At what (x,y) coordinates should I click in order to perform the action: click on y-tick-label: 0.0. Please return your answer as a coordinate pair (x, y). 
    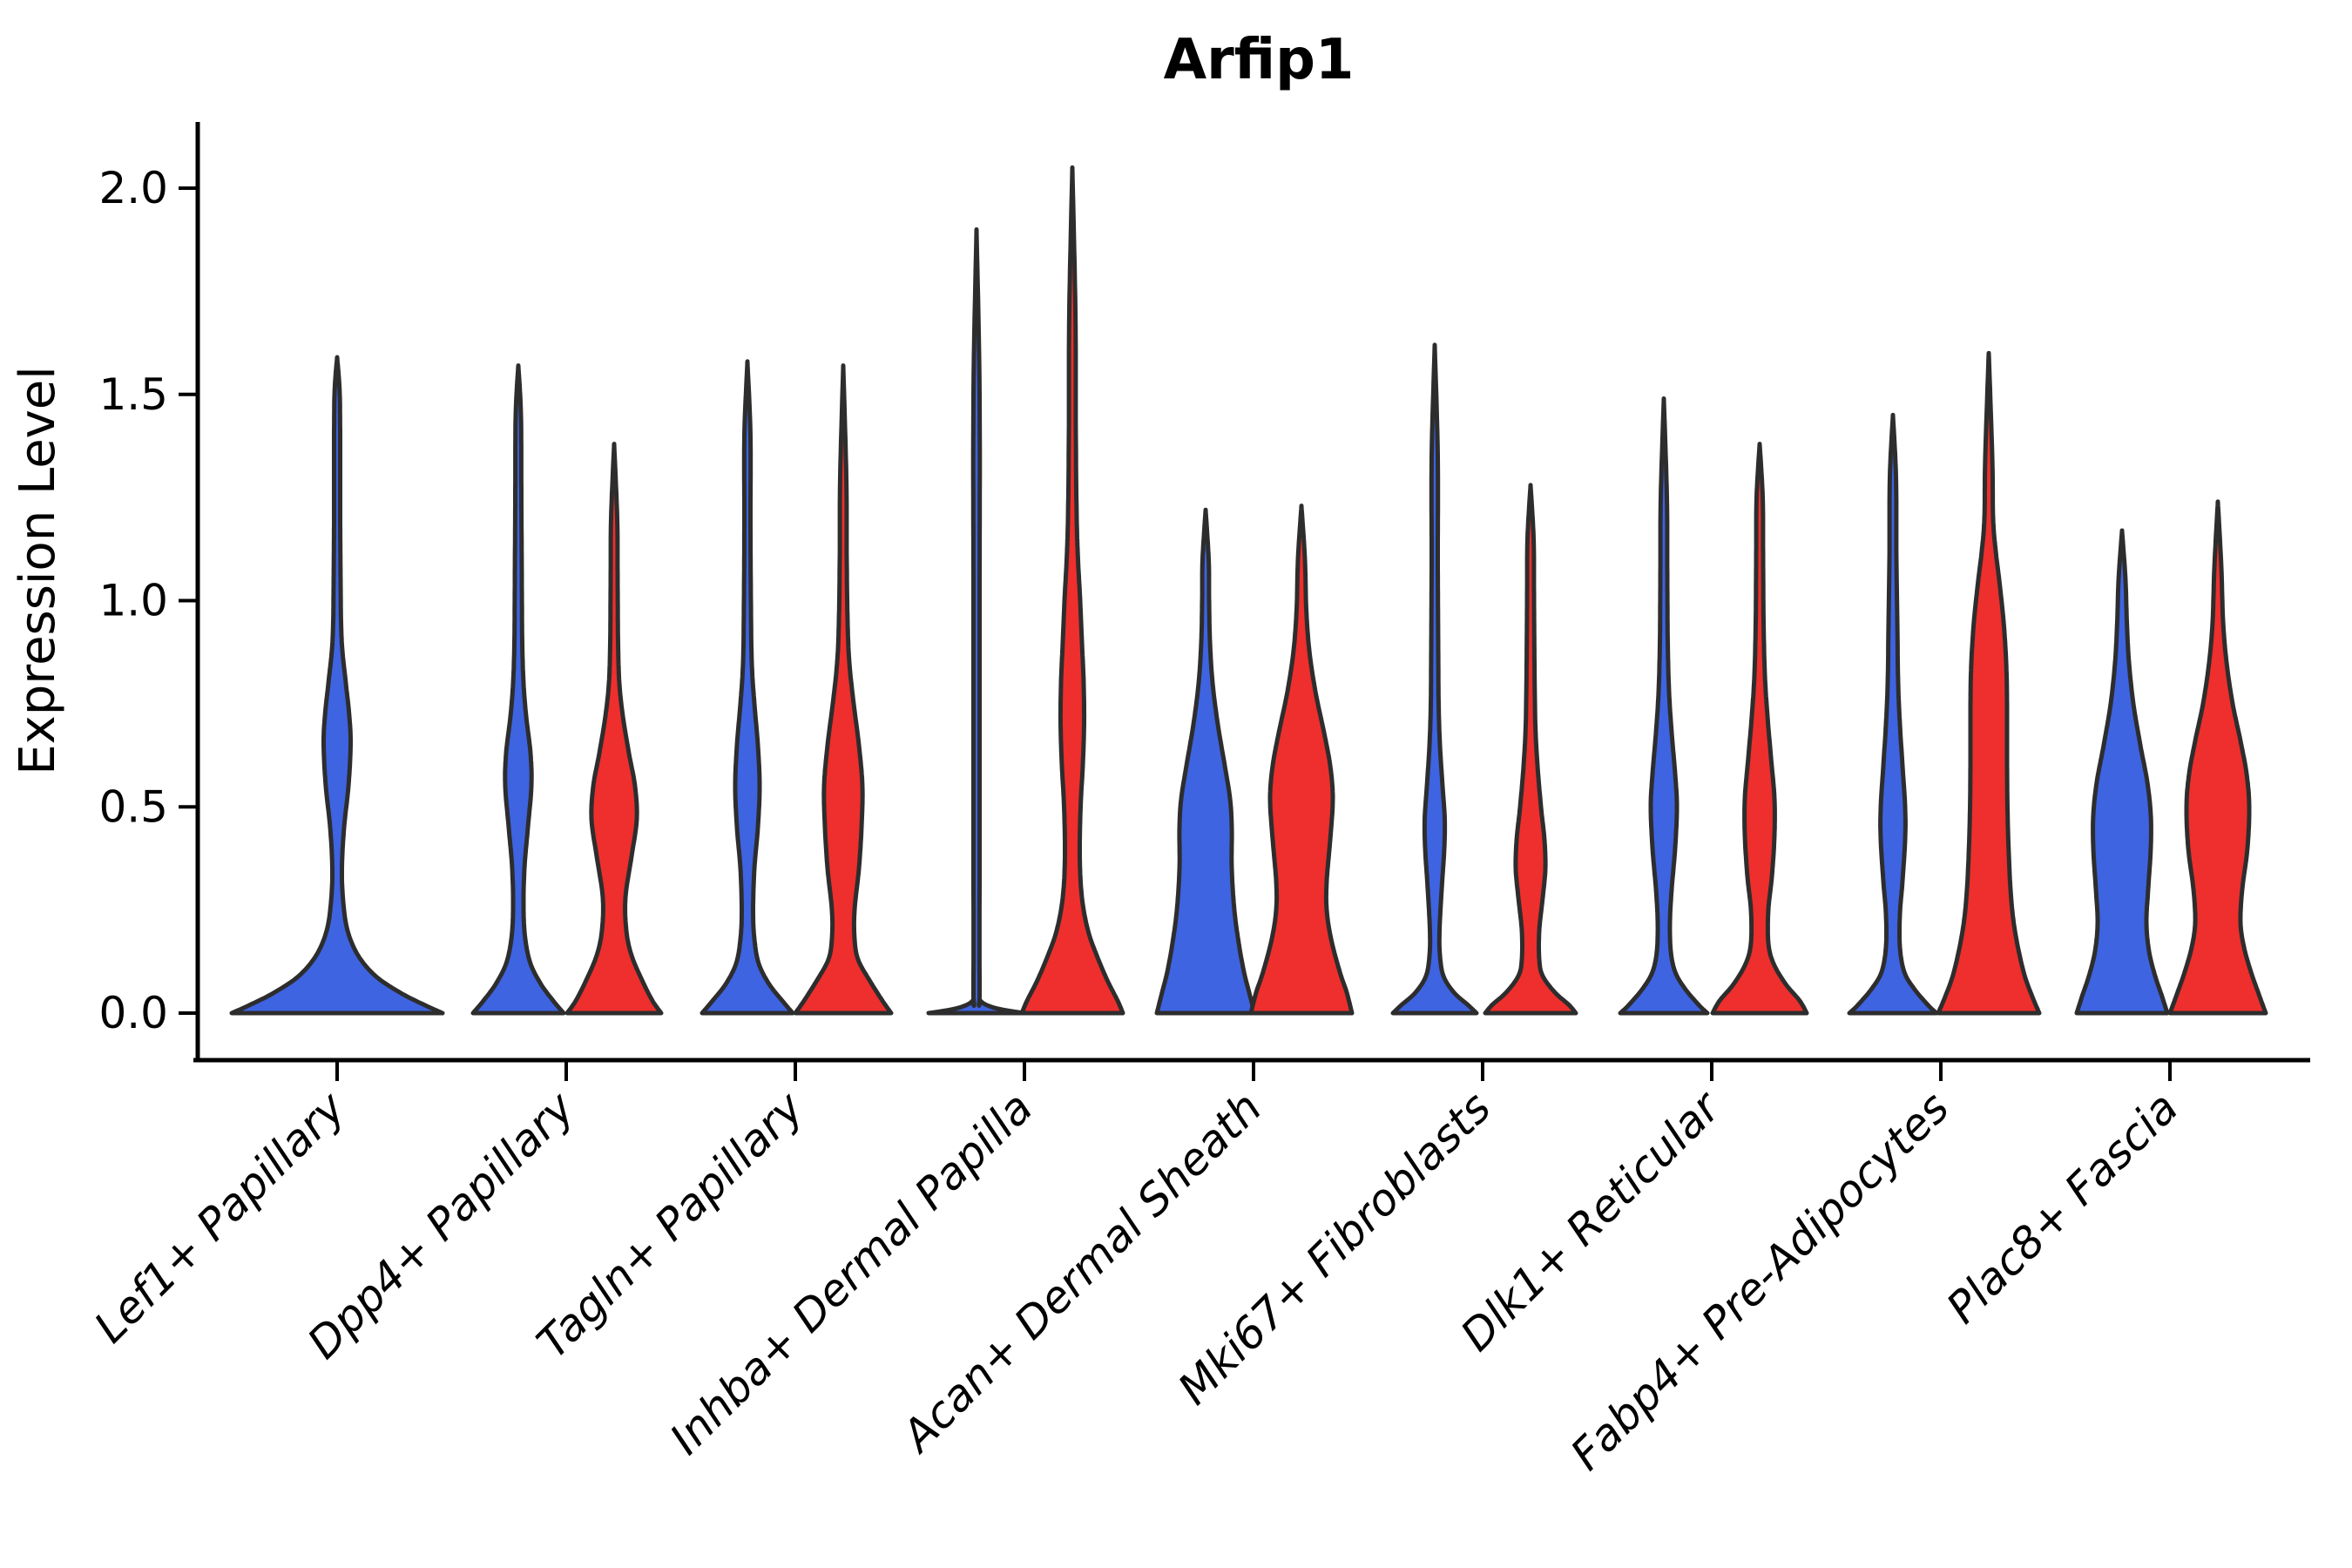
    Looking at the image, I should click on (133, 1013).